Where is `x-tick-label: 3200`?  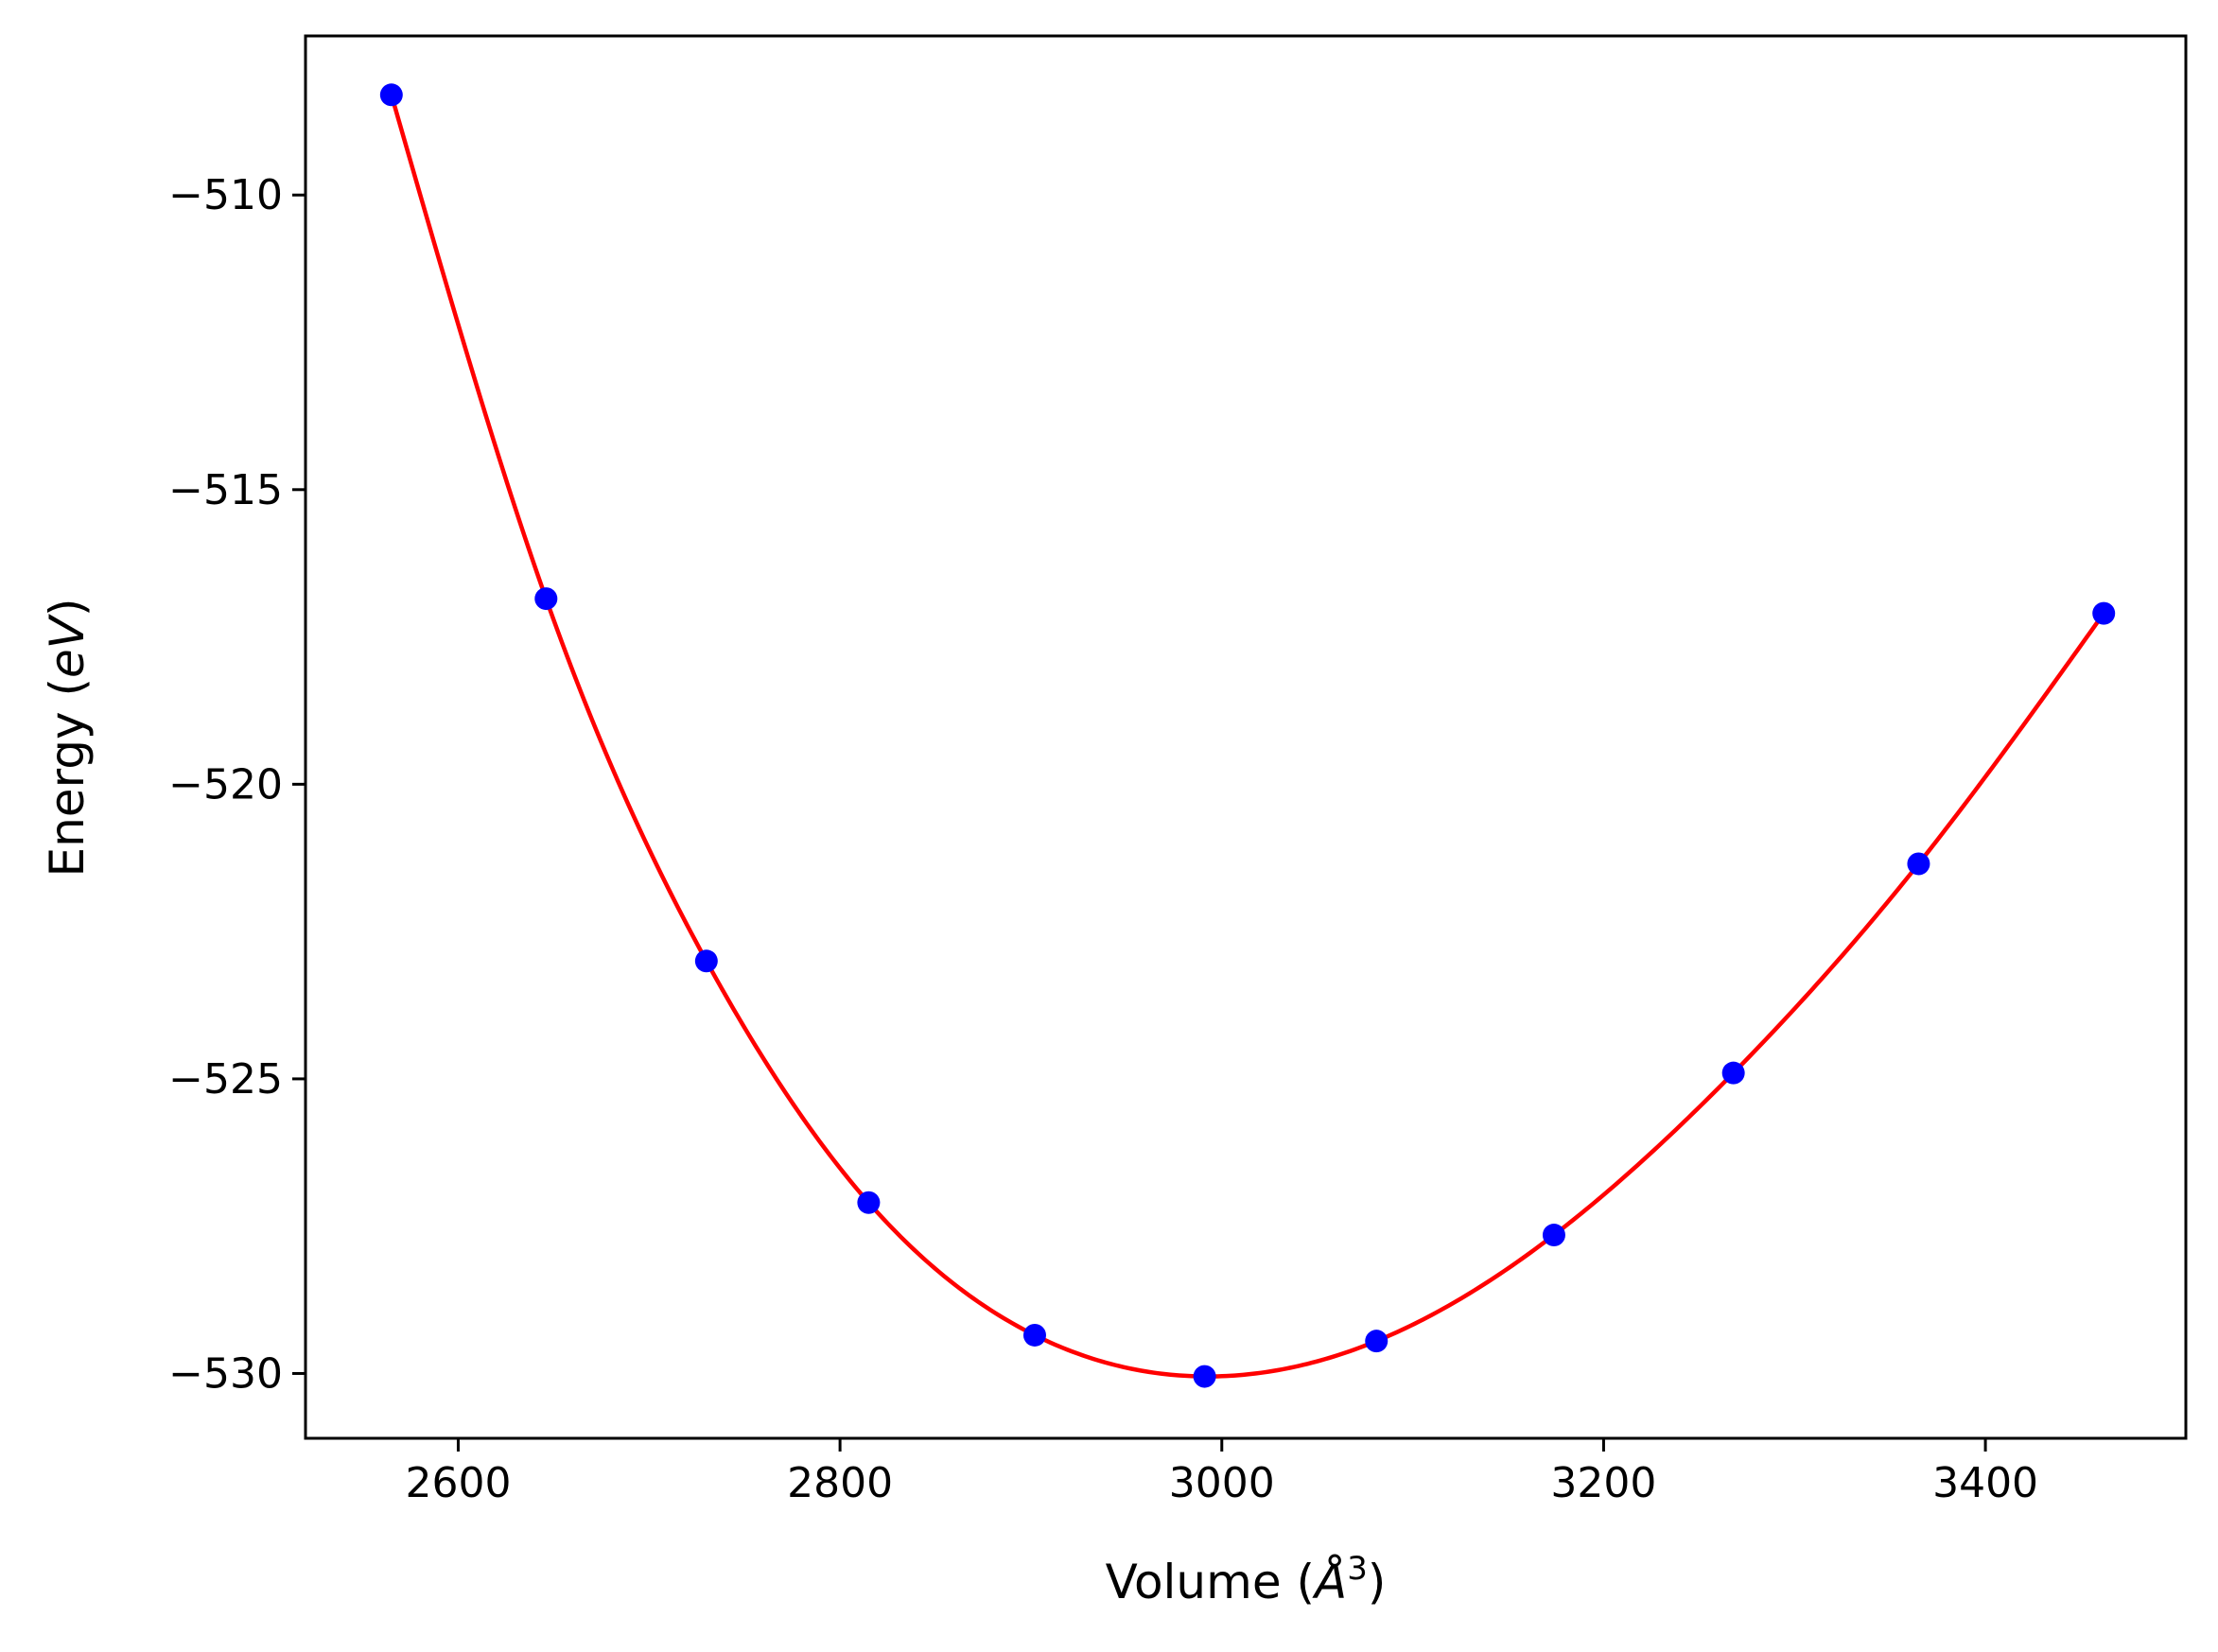
x-tick-label: 3200 is located at coordinates (1603, 1483).